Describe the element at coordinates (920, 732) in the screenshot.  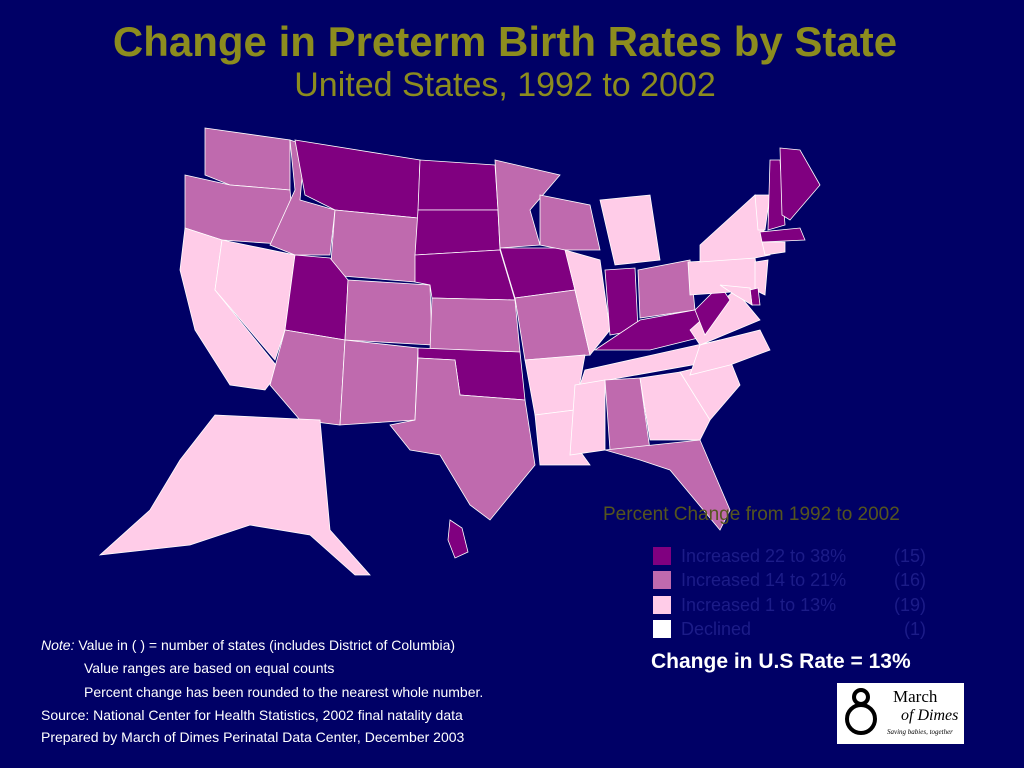
I see `logo-tagline: Saving babies, together` at that location.